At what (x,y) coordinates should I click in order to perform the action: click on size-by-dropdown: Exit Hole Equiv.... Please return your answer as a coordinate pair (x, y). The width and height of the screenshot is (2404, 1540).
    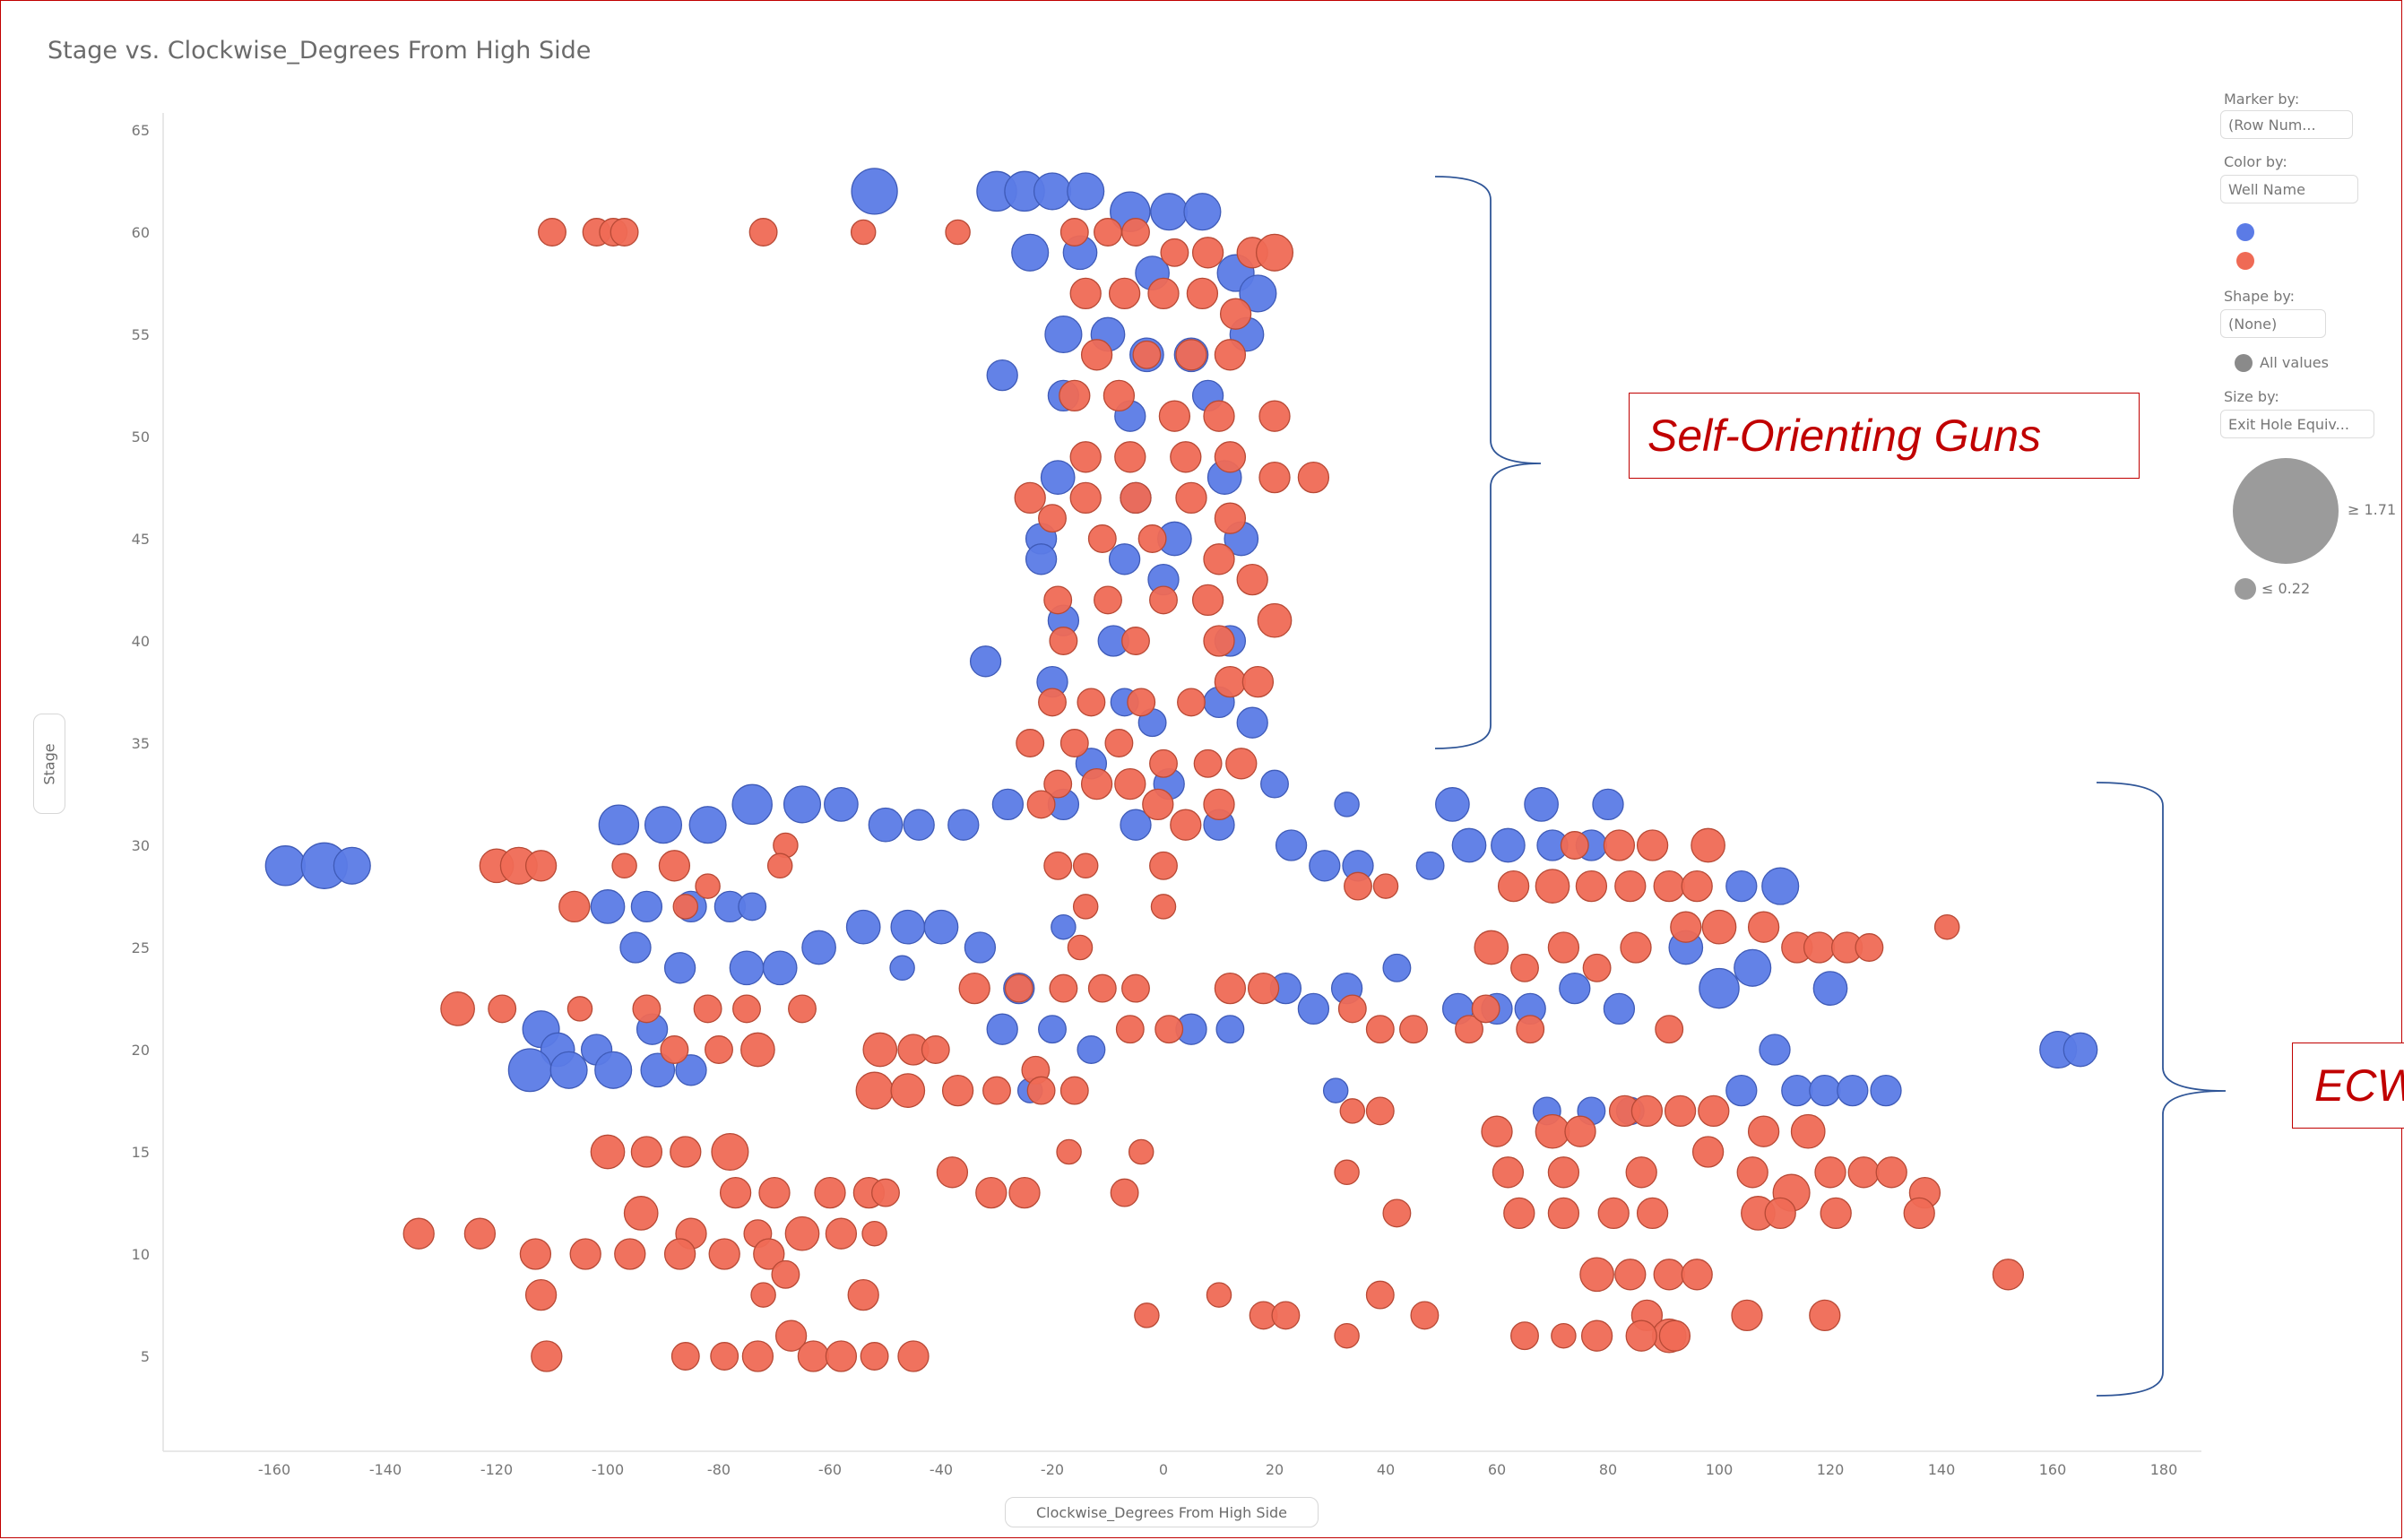
    Looking at the image, I should click on (2297, 424).